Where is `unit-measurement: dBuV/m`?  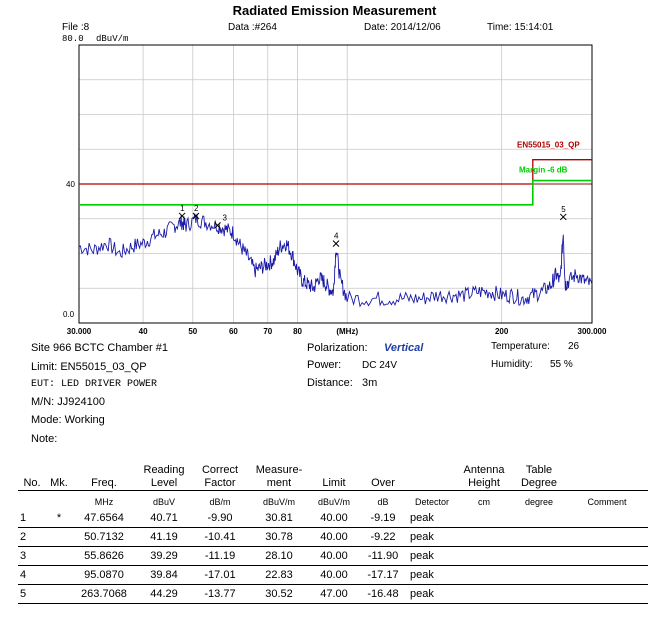
unit-measurement: dBuV/m is located at coordinates (279, 499).